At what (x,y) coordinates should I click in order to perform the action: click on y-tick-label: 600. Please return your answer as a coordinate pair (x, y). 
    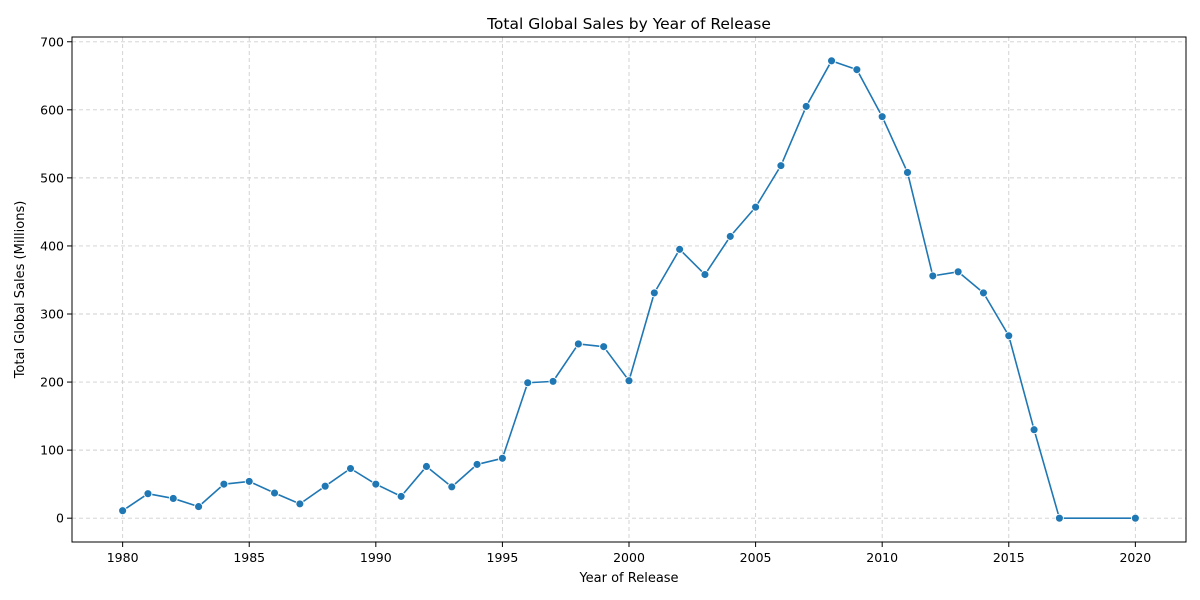
    Looking at the image, I should click on (52, 109).